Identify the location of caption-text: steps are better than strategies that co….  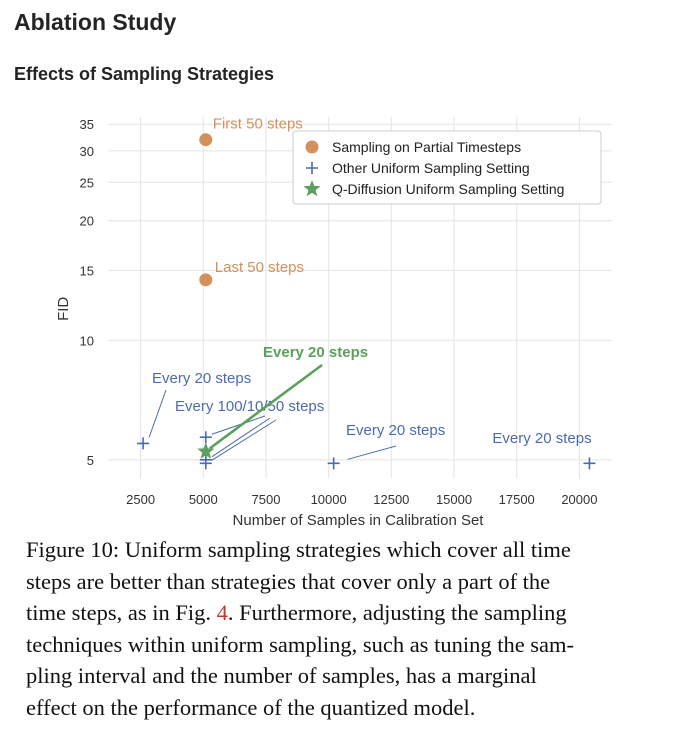
(288, 581).